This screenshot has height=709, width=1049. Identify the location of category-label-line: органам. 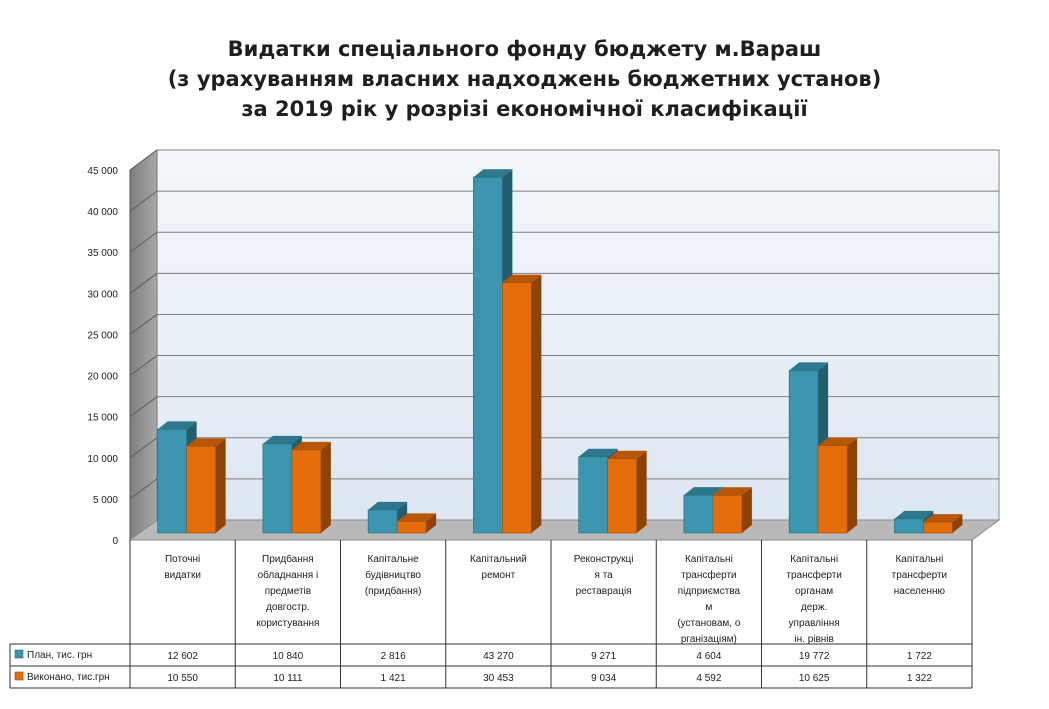
(814, 591).